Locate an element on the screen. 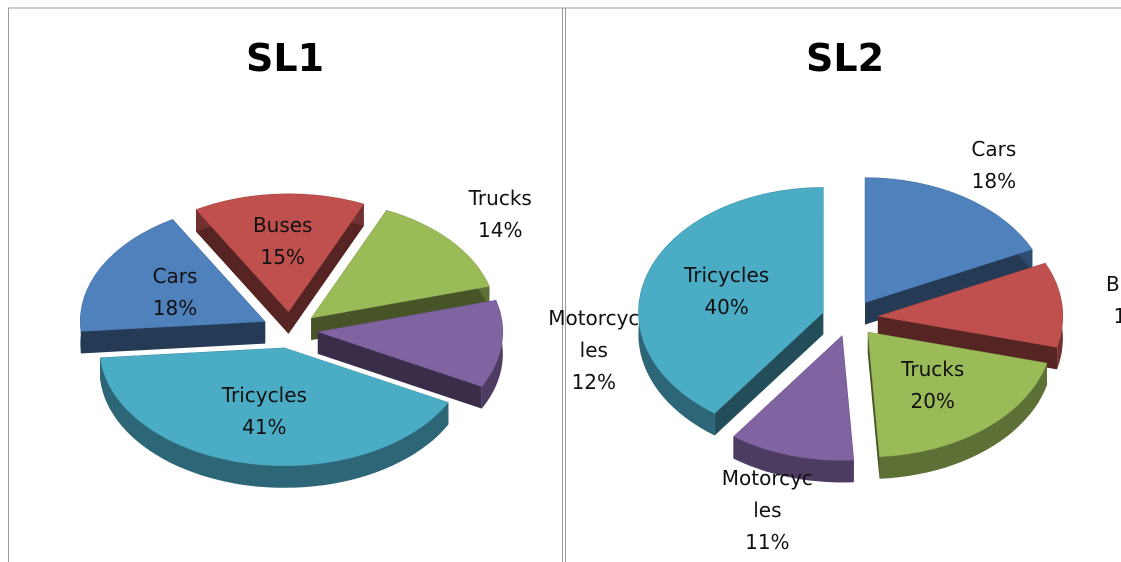  data-label: Motorcycles 12% is located at coordinates (594, 350).